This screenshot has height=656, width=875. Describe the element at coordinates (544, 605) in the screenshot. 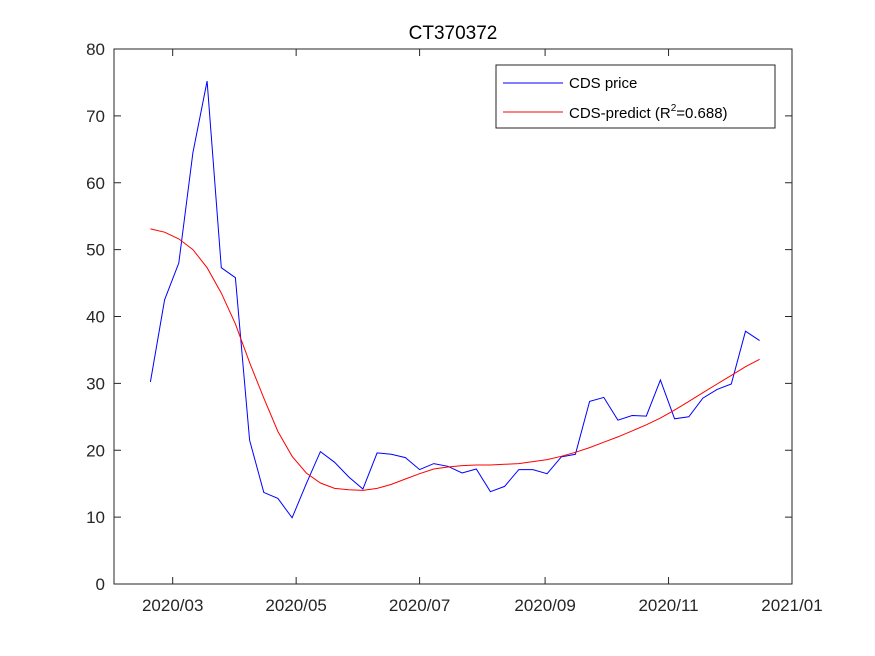

I see `x-tick-label: 2020/09` at that location.